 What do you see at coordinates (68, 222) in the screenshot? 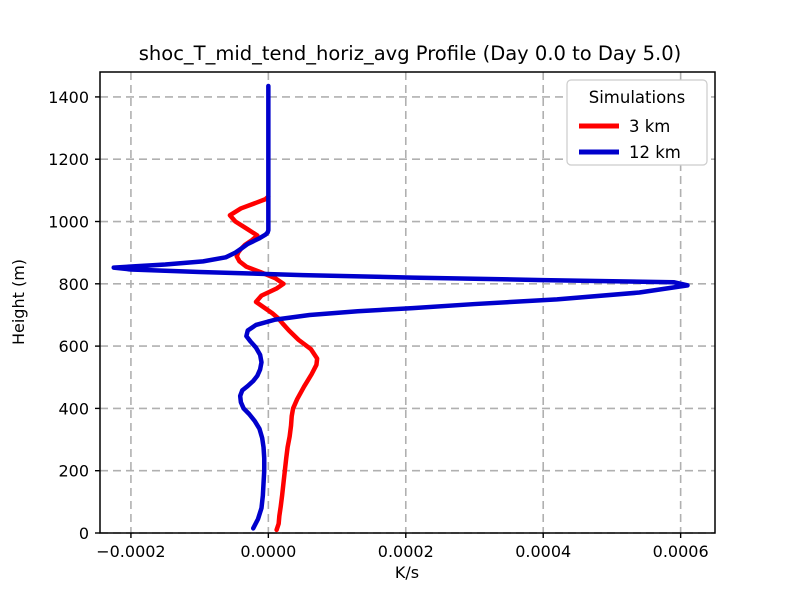
I see `y-tick-label: 1000` at bounding box center [68, 222].